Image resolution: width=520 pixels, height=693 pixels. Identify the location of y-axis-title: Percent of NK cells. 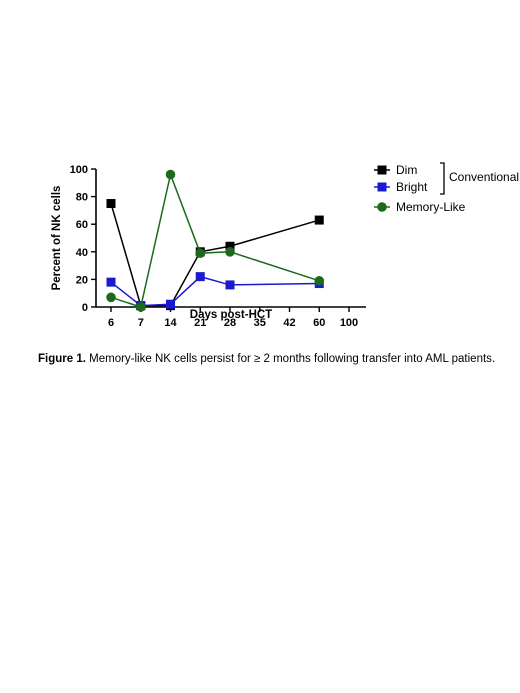
(57, 238).